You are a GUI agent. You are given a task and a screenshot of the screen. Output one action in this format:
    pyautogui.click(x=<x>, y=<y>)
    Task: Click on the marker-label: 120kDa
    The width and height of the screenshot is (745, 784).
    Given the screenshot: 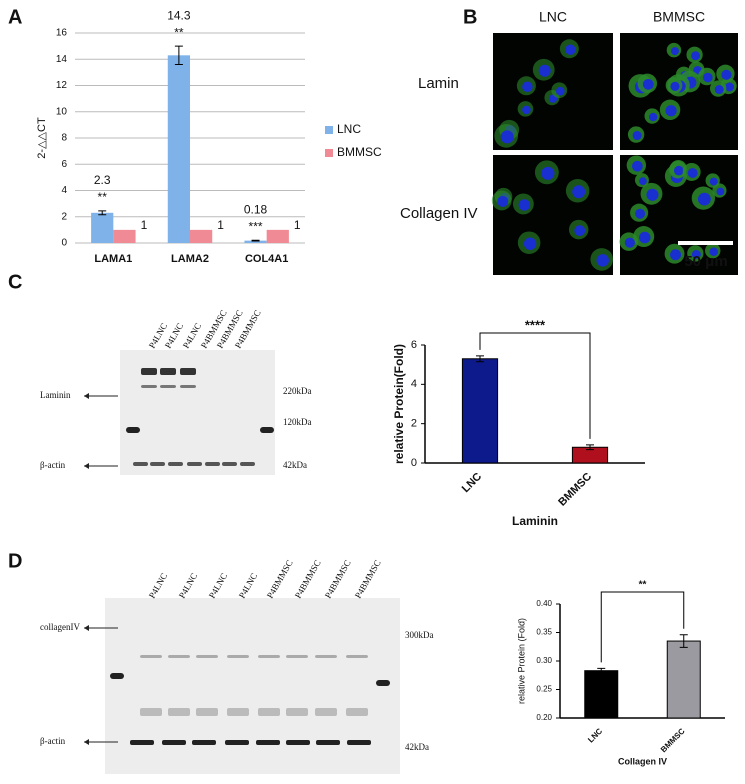 What is the action you would take?
    pyautogui.click(x=297, y=422)
    